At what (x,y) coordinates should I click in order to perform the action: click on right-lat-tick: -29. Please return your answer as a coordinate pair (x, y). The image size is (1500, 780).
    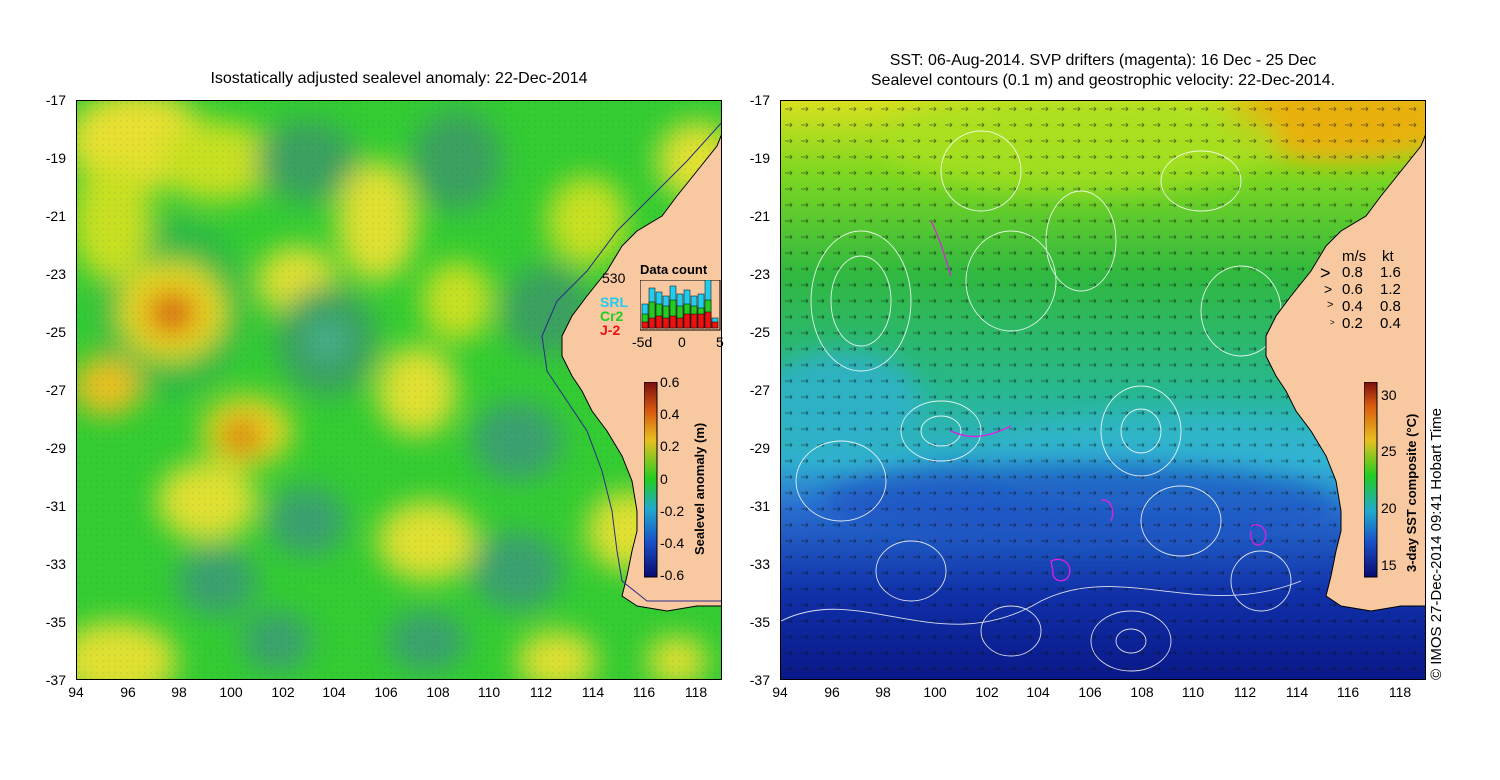
    Looking at the image, I should click on (759, 448).